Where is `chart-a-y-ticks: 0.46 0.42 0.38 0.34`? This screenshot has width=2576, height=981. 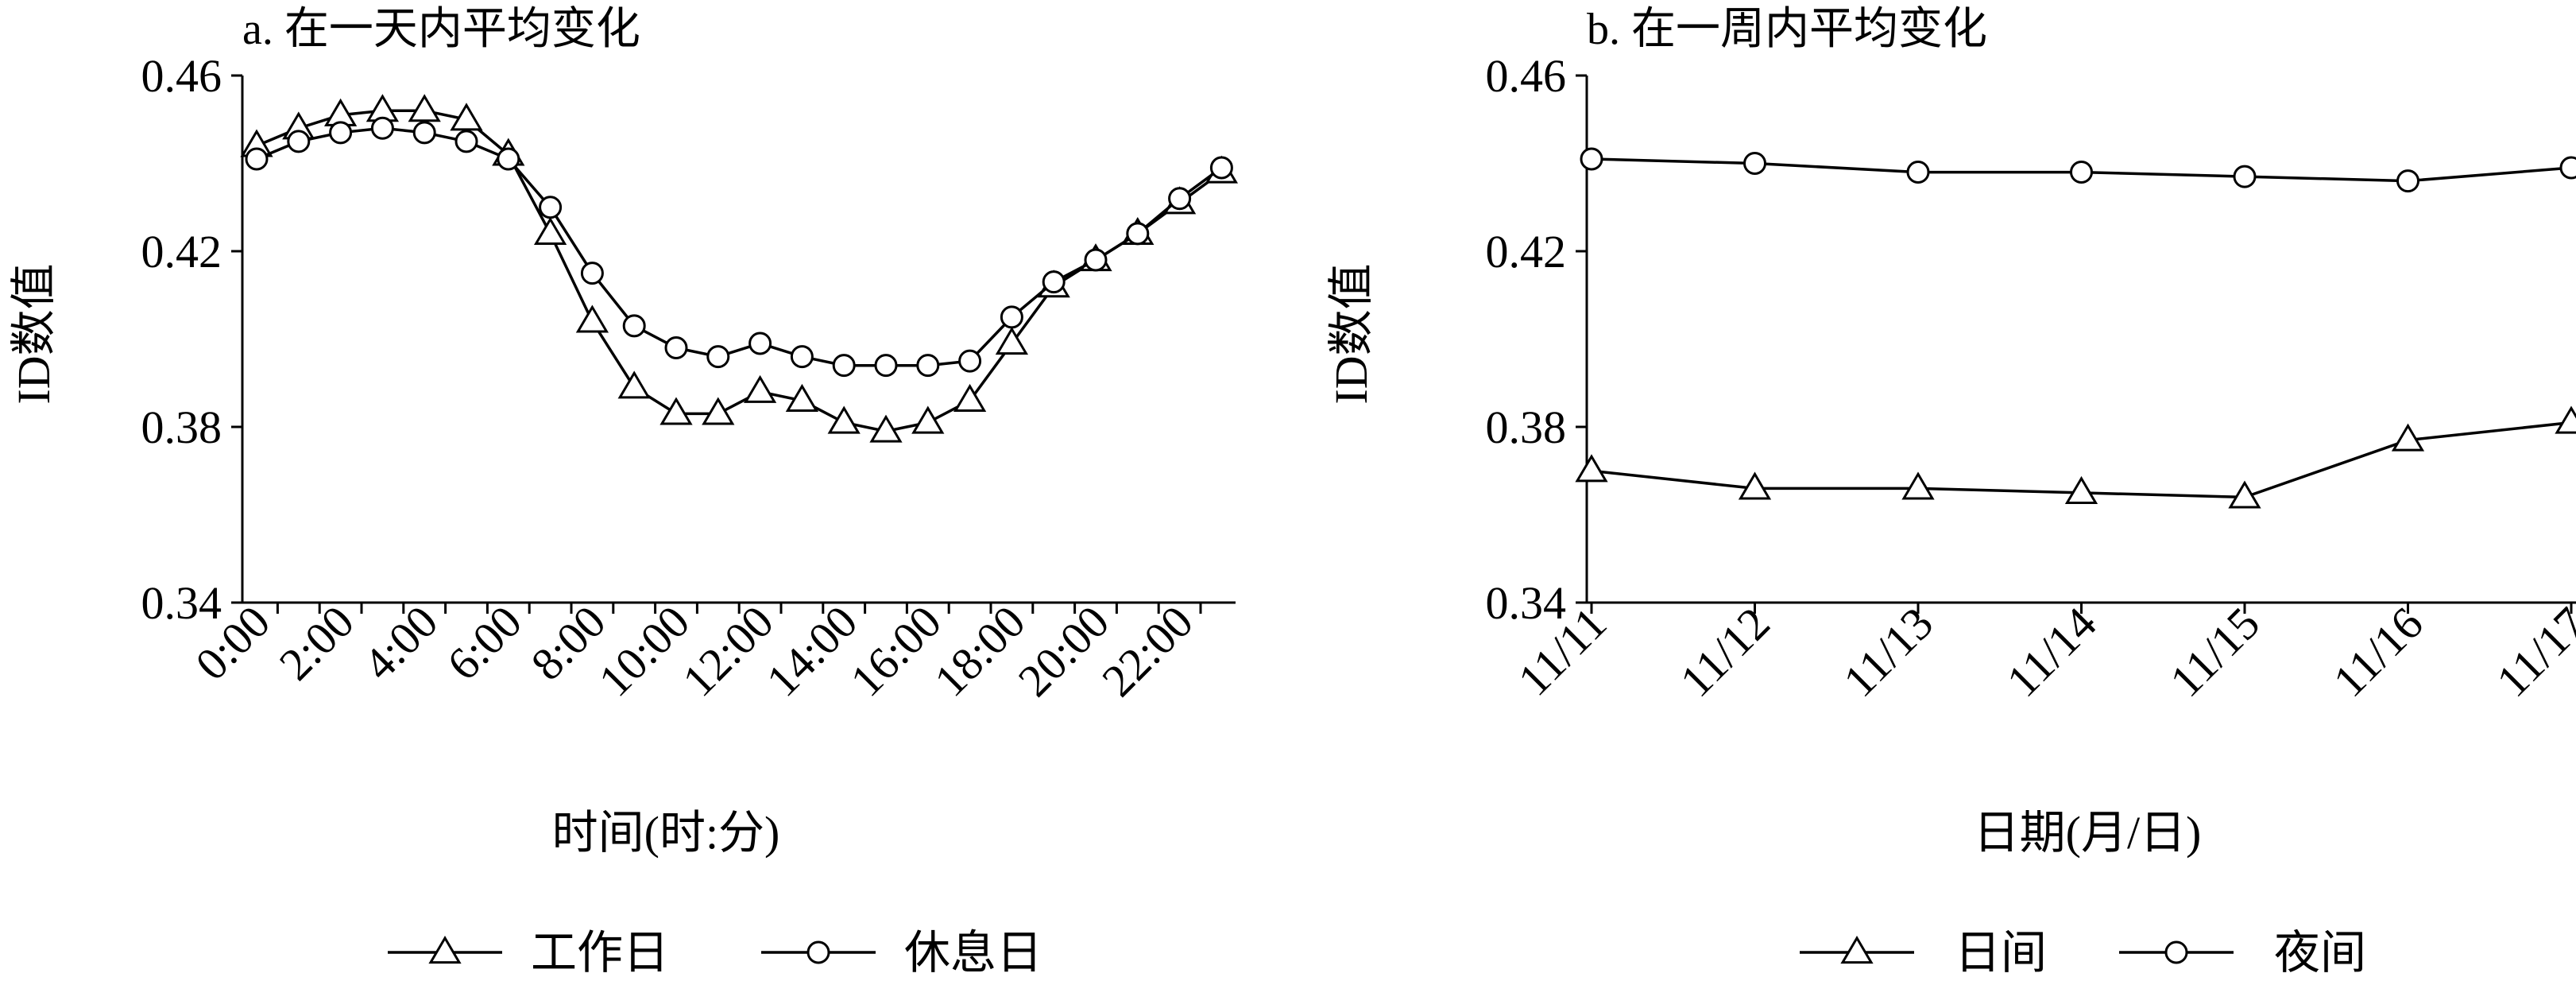
chart-a-y-ticks: 0.46 0.42 0.38 0.34 is located at coordinates (192, 339).